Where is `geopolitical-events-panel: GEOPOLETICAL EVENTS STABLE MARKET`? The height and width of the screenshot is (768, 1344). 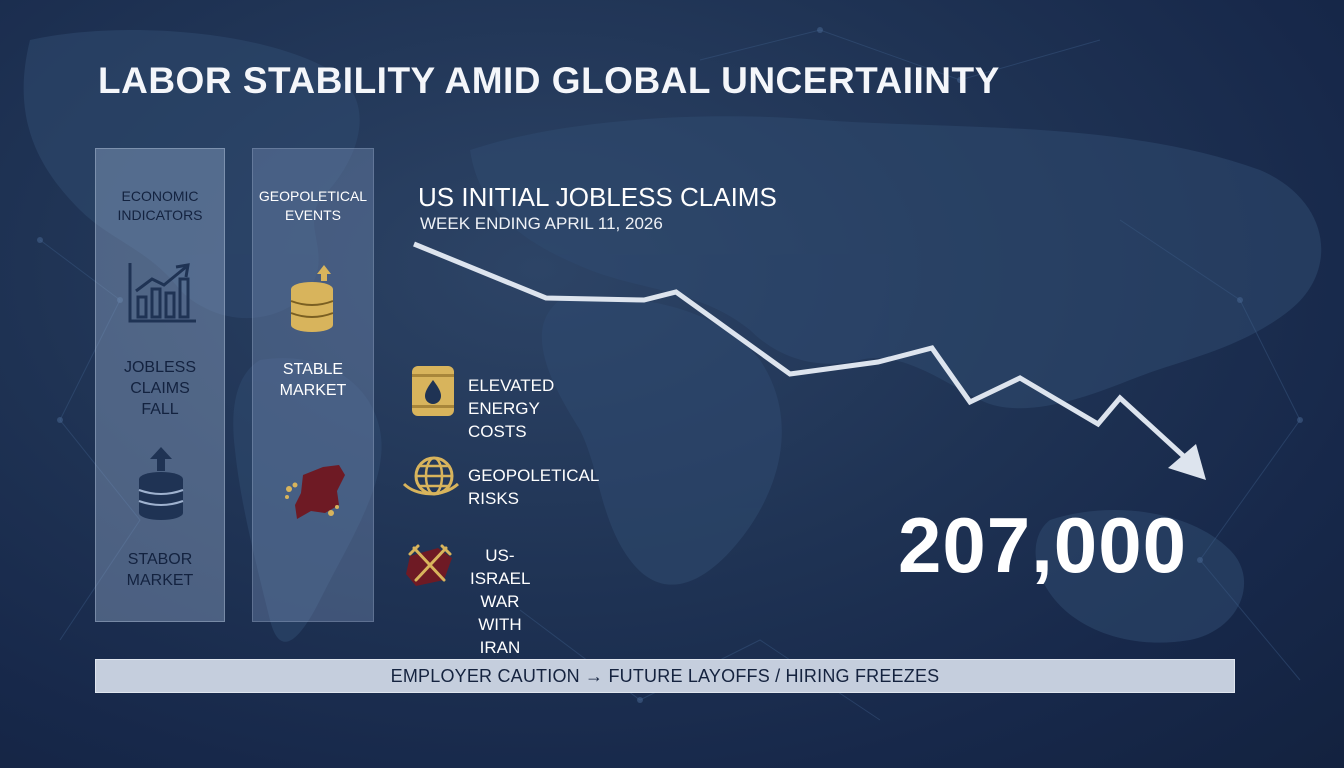 geopolitical-events-panel: GEOPOLETICAL EVENTS STABLE MARKET is located at coordinates (313, 385).